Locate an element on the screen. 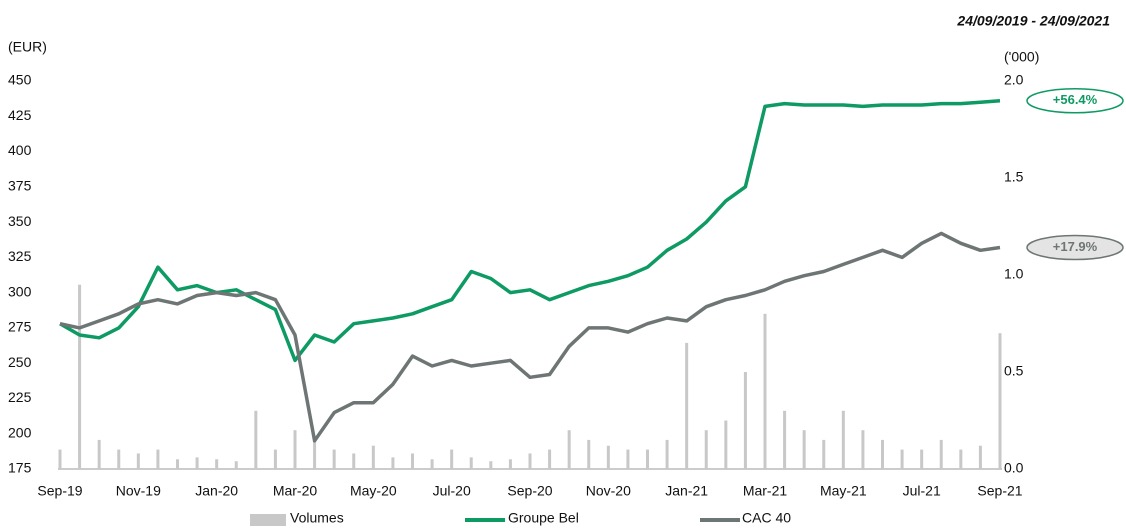 The width and height of the screenshot is (1126, 528). y2-axis-label: ('000) is located at coordinates (1021, 57).